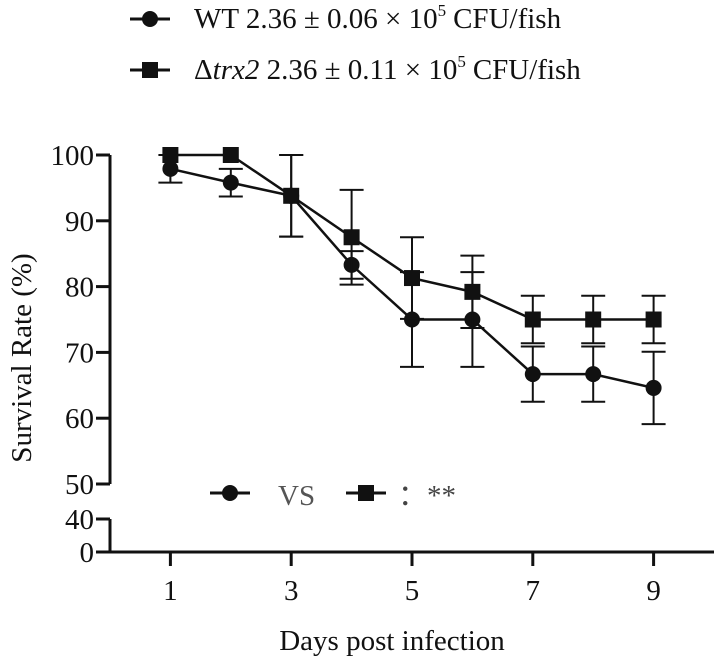 The image size is (714, 659). Describe the element at coordinates (79, 520) in the screenshot. I see `y-tick-label: 40` at that location.